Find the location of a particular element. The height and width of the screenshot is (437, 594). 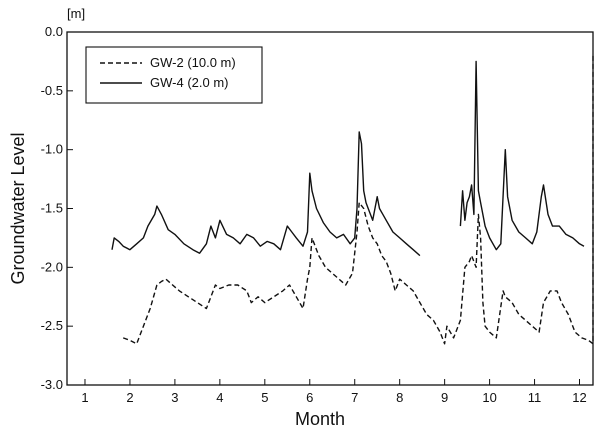

x-tick-label: 7 is located at coordinates (354, 397).